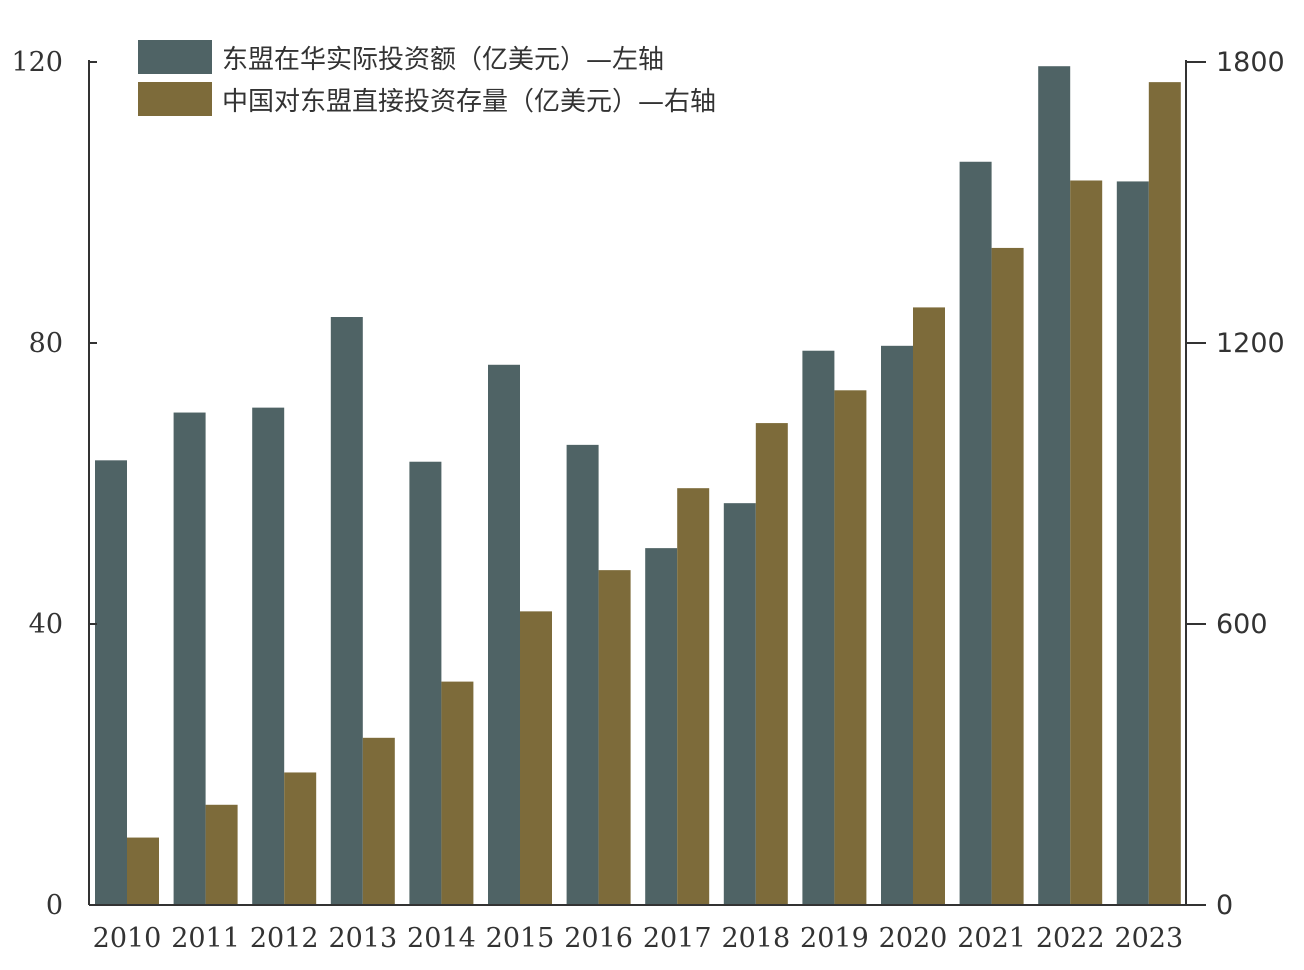 The image size is (1304, 970). What do you see at coordinates (582, 674) in the screenshot?
I see `bar-asean-2016` at bounding box center [582, 674].